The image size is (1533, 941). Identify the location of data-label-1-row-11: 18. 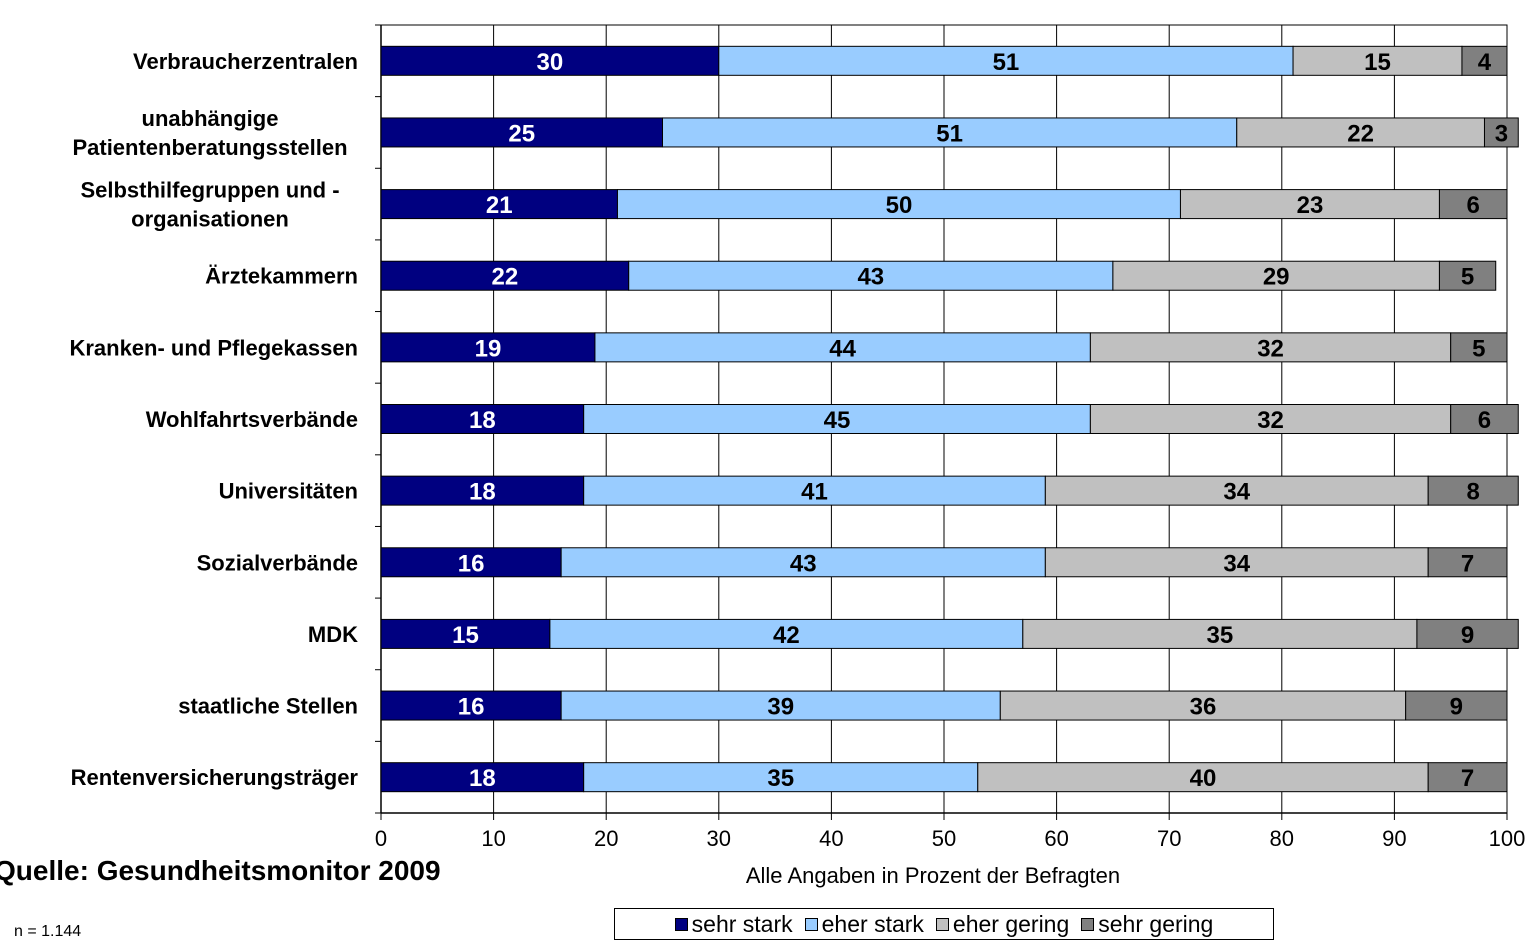
(482, 778).